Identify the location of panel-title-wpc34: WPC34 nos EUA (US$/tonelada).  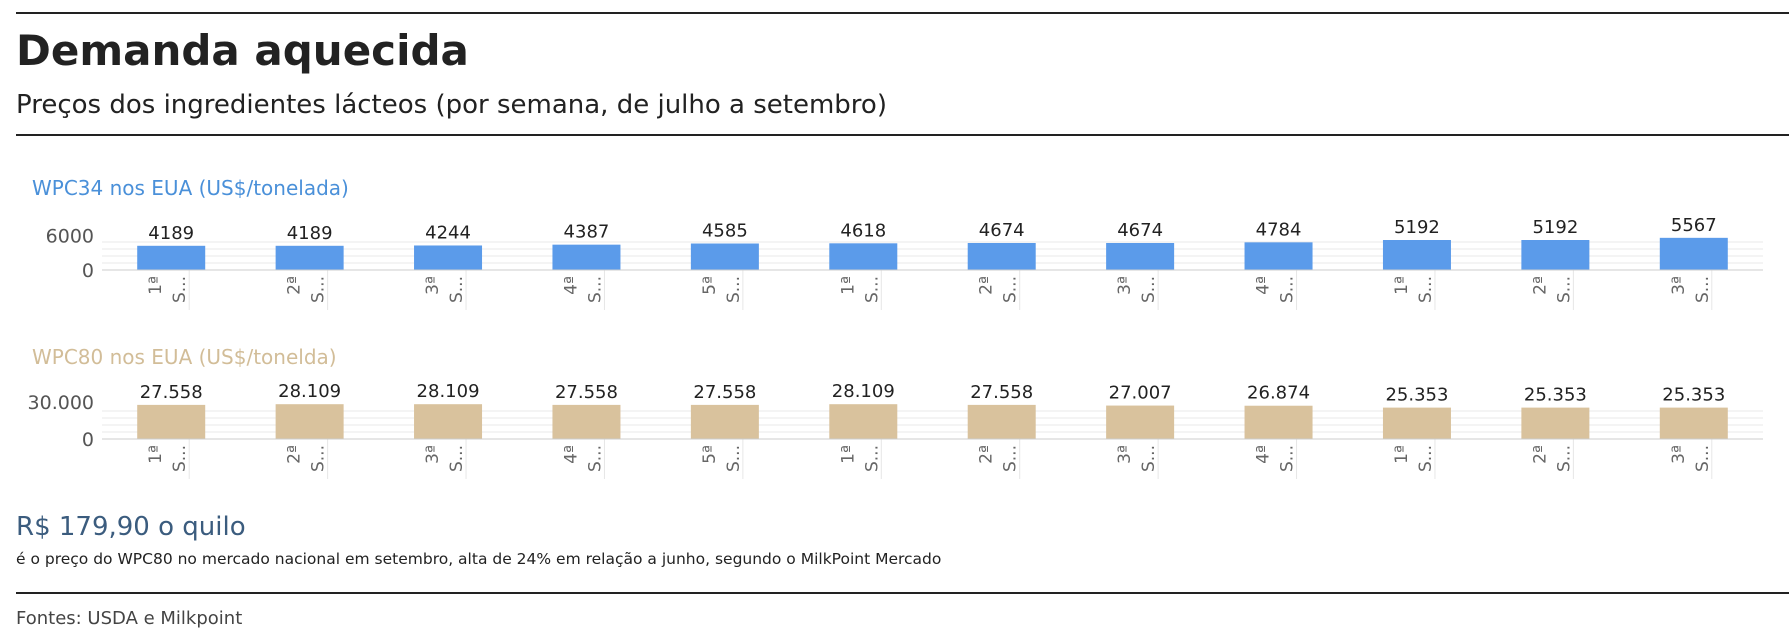
(190, 188).